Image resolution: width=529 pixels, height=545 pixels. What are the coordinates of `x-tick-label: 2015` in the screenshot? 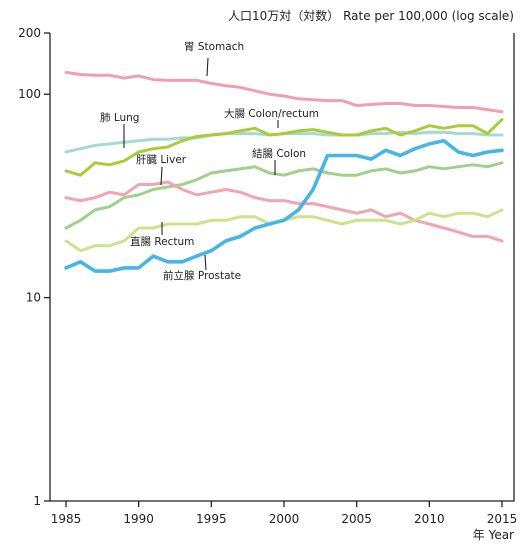 It's located at (502, 519).